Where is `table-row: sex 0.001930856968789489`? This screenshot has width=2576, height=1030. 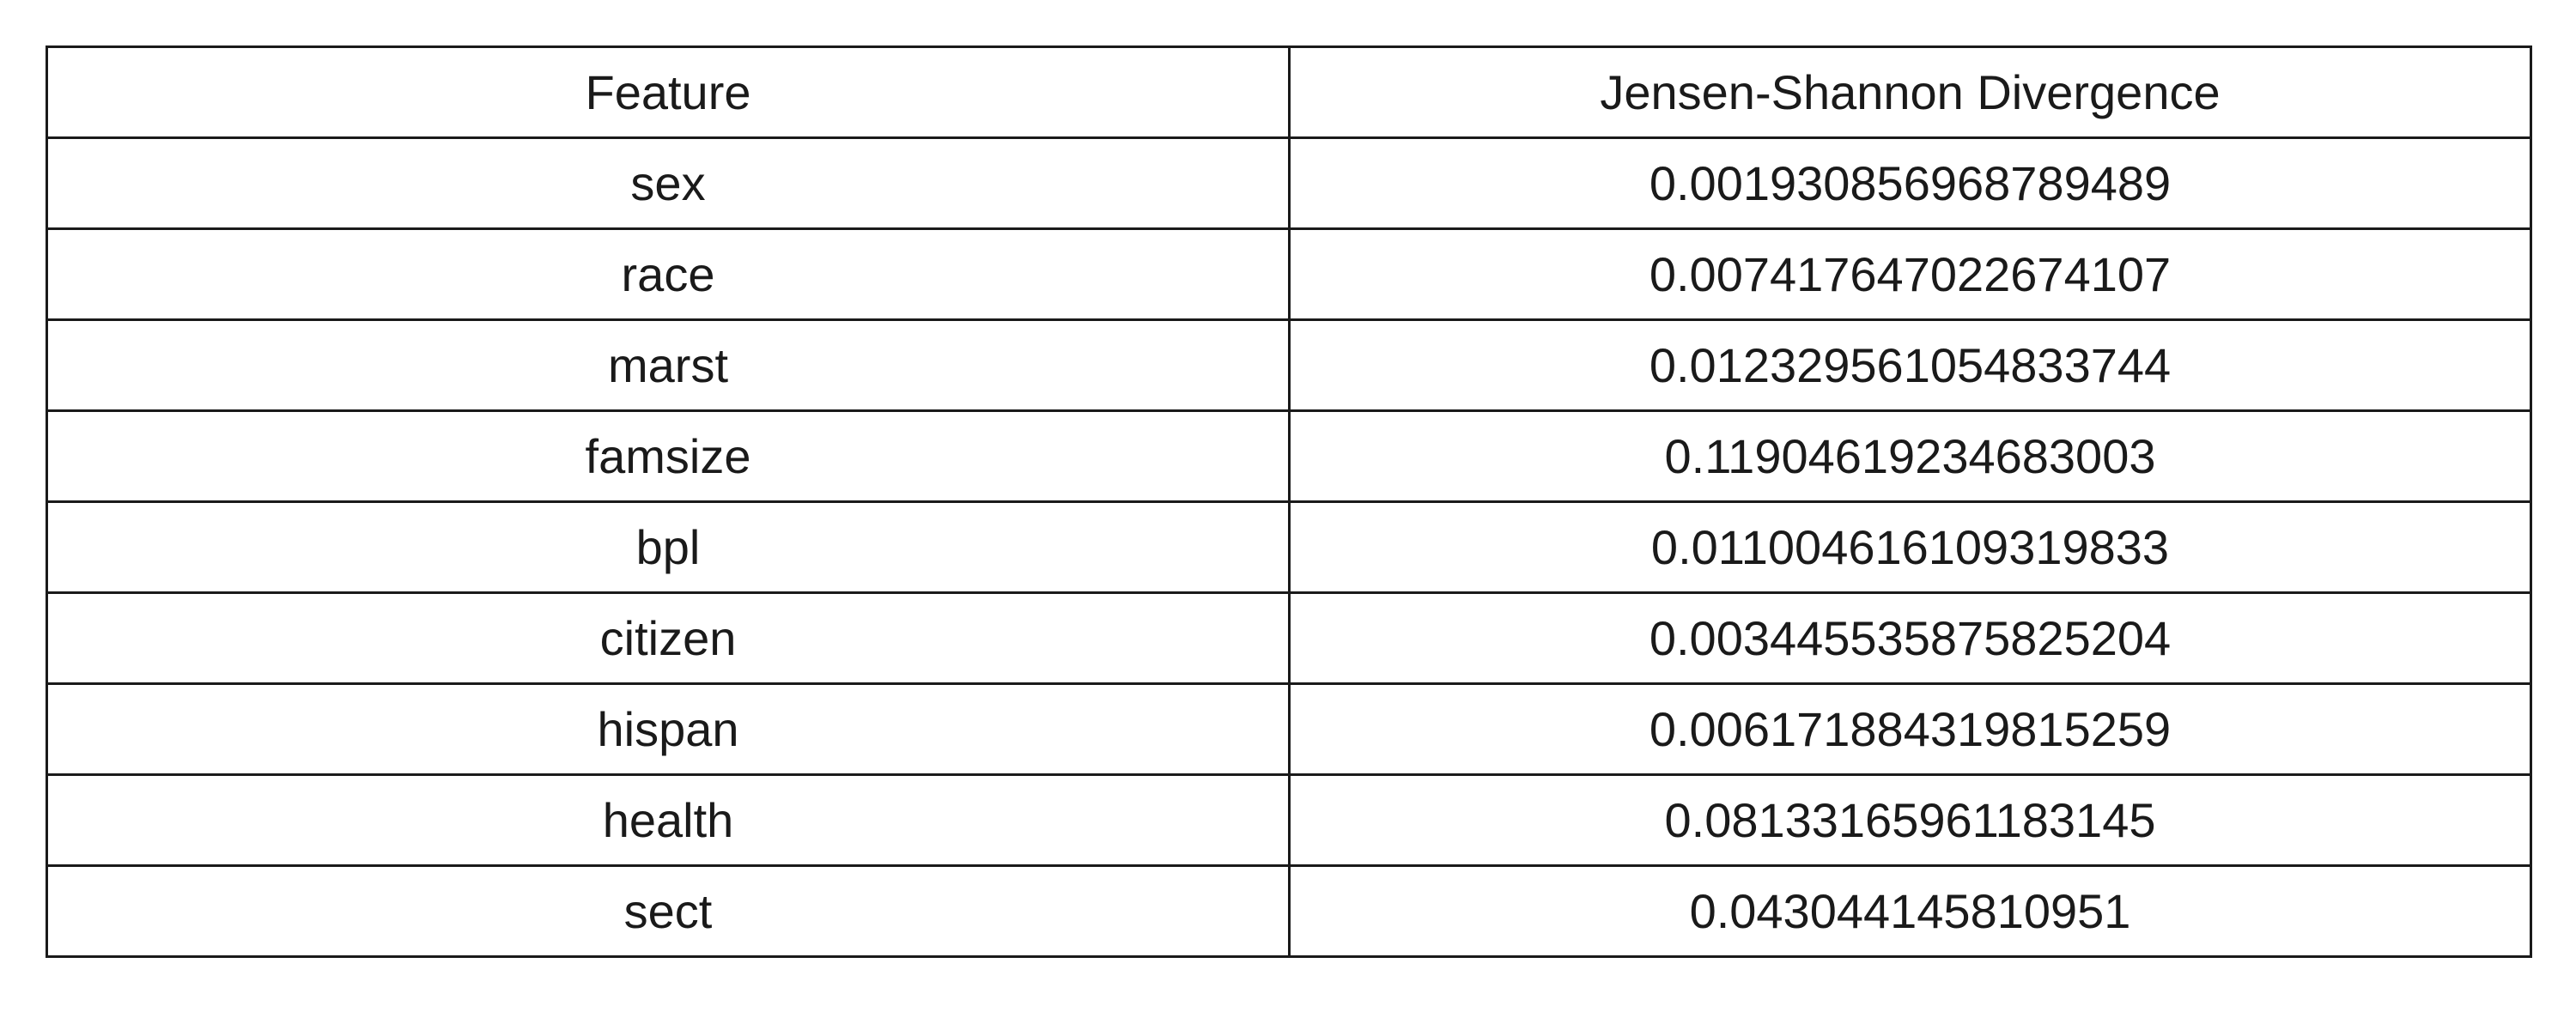 table-row: sex 0.001930856968789489 is located at coordinates (1289, 183).